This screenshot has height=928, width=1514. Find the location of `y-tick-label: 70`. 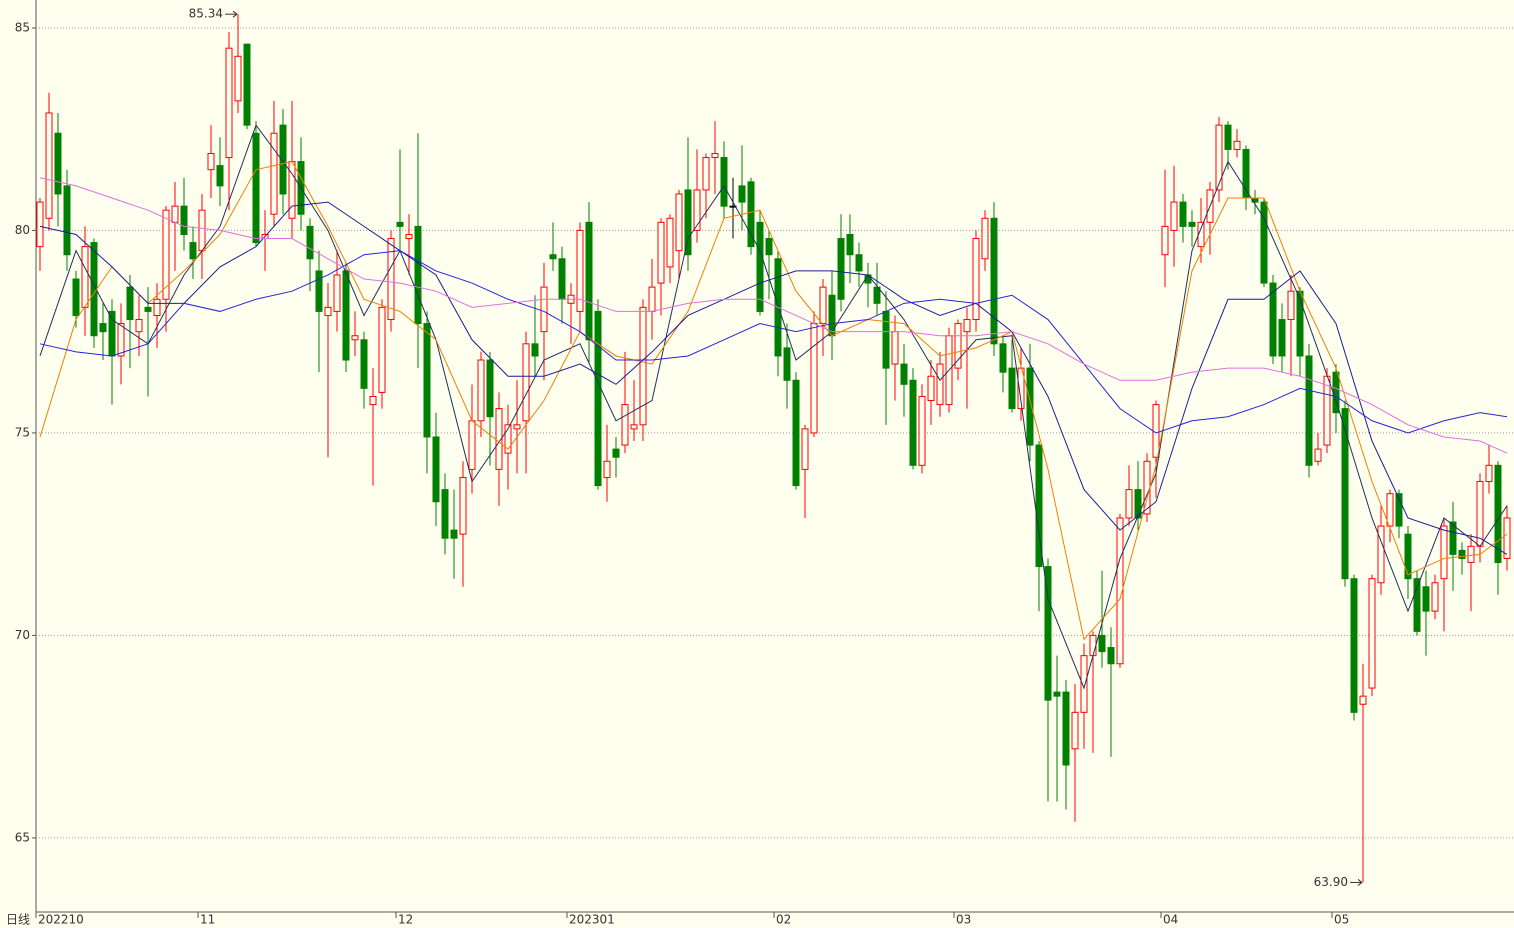

y-tick-label: 70 is located at coordinates (22, 635).